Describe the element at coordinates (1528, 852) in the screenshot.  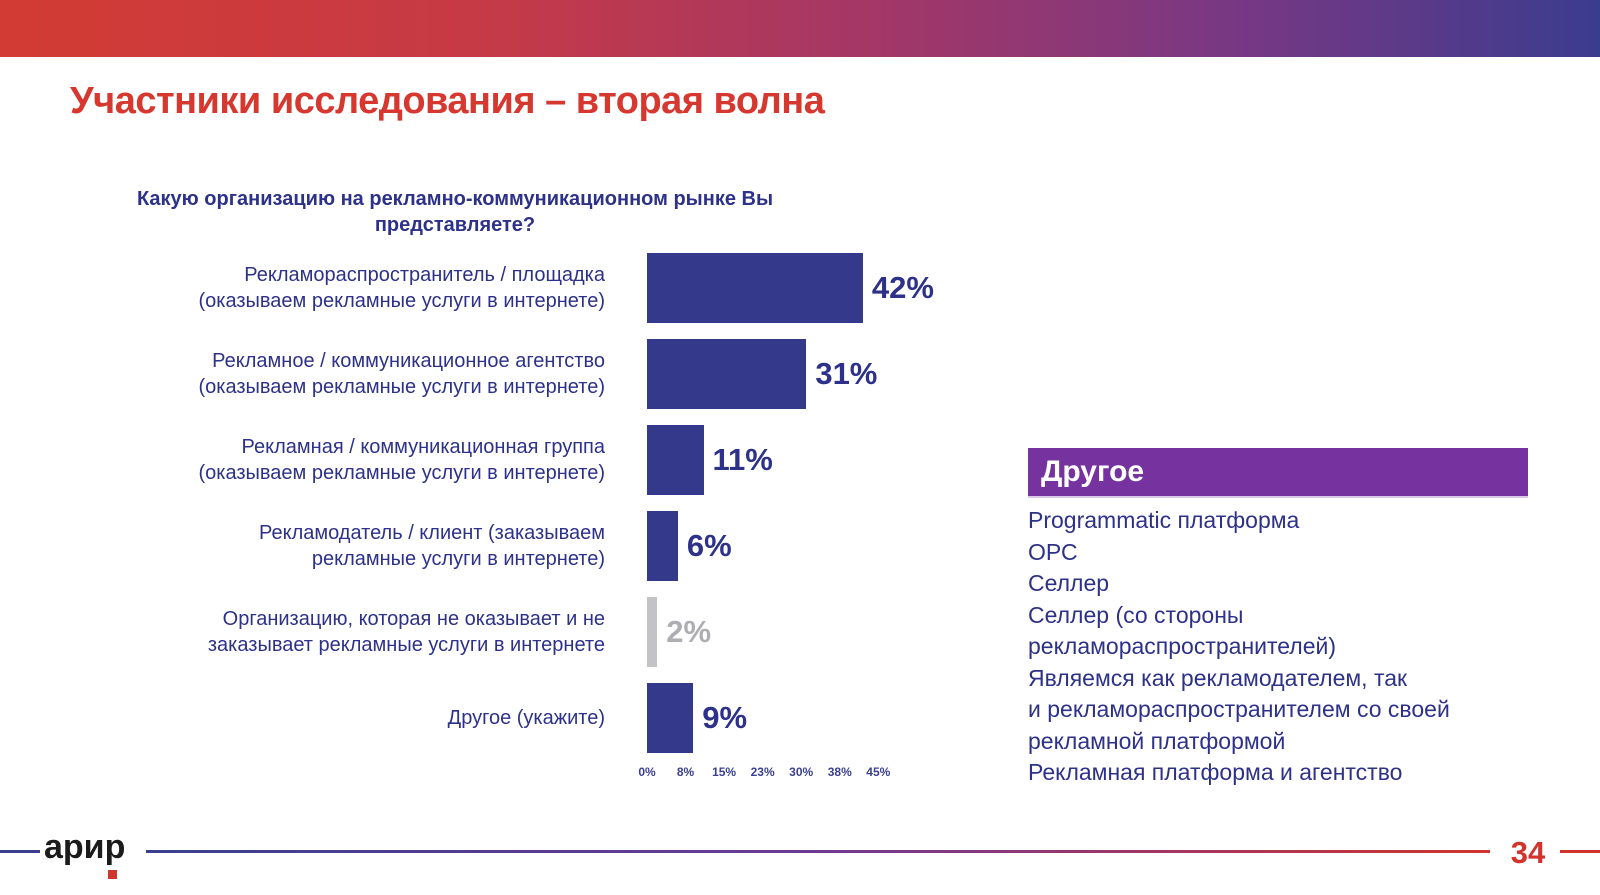
I see `page-number: 34` at that location.